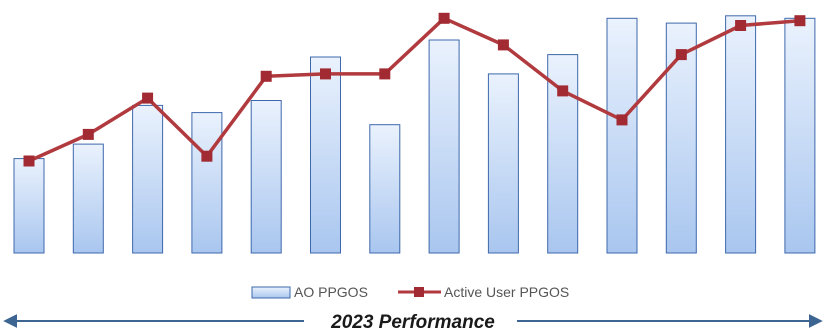  Describe the element at coordinates (271, 292) in the screenshot. I see `legend-swatch-bars` at that location.